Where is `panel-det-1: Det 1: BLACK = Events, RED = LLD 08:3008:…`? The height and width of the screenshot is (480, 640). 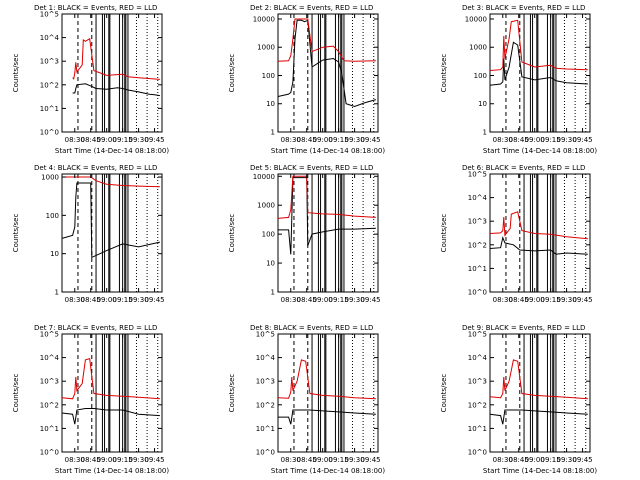 panel-det-1: Det 1: BLACK = Events, RED = LLD 08:3008:… is located at coordinates (90, 79).